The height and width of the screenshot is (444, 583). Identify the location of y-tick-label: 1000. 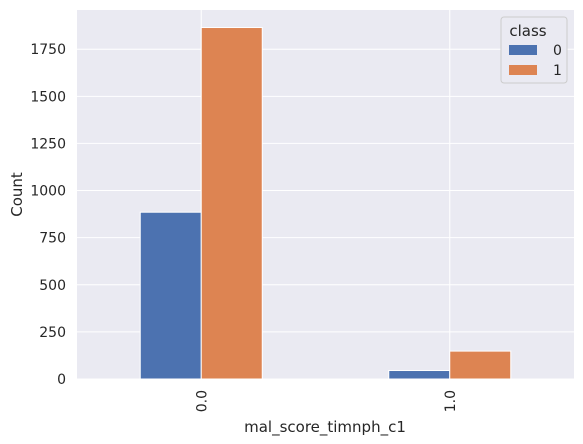
(48, 192).